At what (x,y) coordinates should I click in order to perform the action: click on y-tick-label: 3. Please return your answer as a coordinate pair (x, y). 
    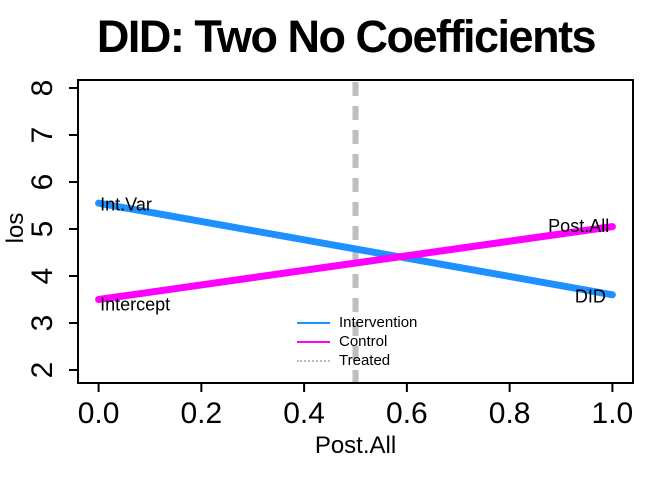
    Looking at the image, I should click on (42, 323).